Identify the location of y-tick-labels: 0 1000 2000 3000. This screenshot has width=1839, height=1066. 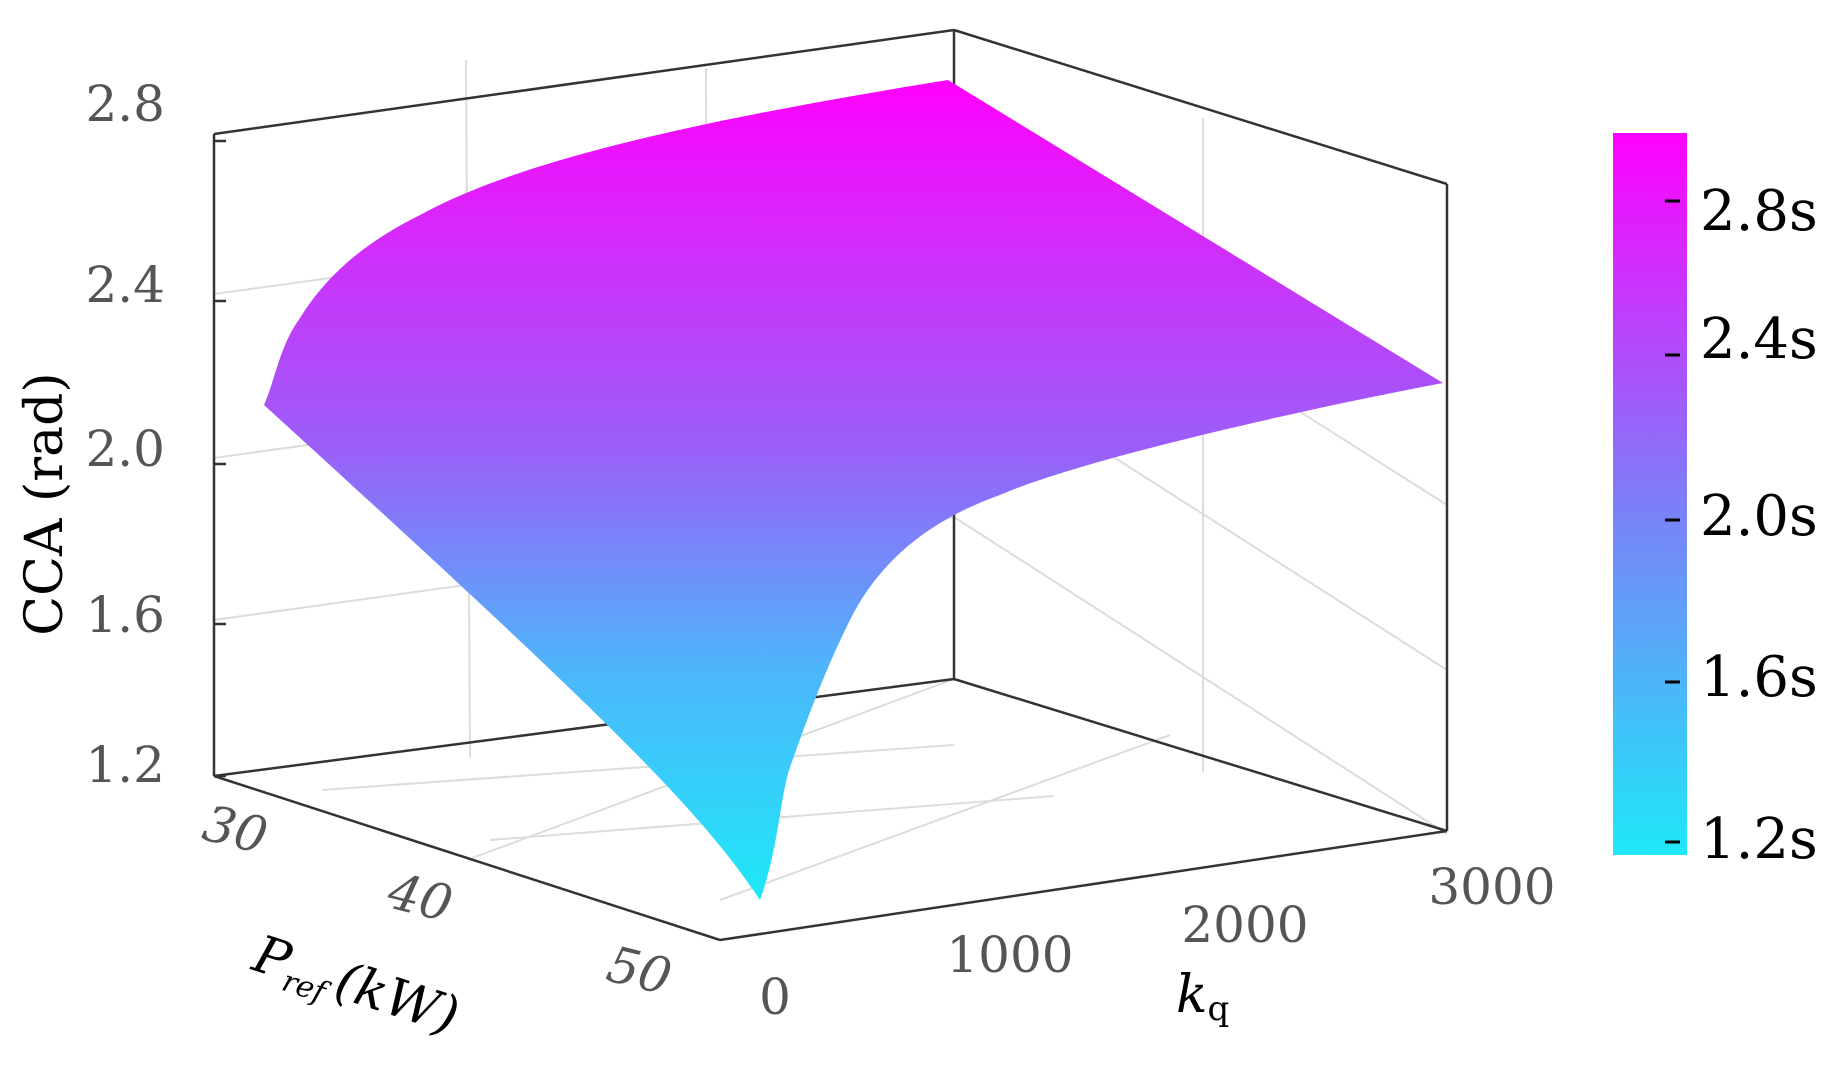
(1157, 942).